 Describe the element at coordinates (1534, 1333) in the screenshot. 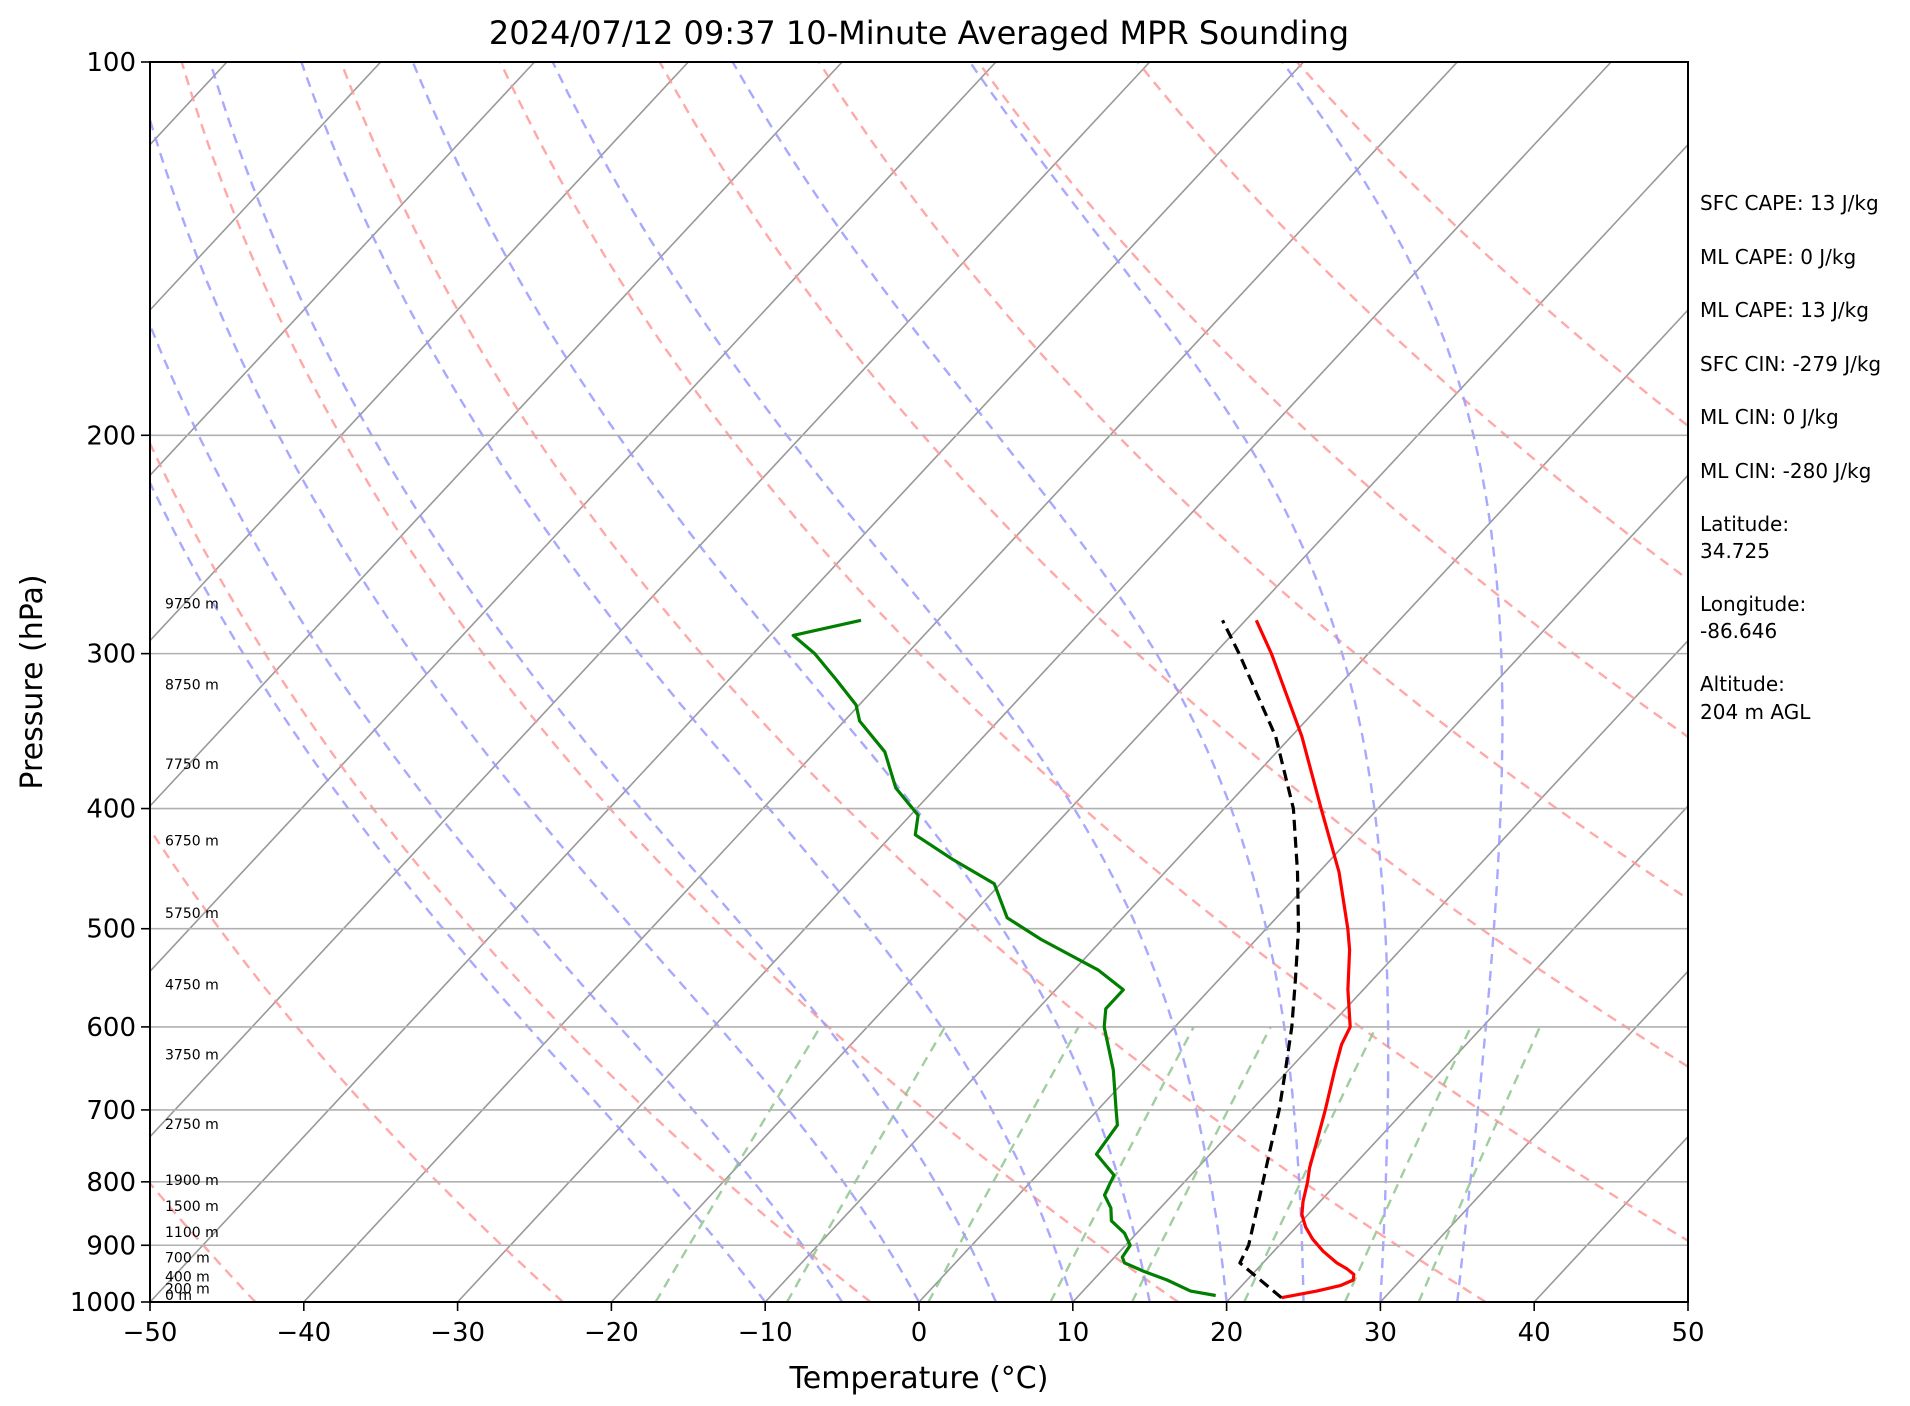

I see `x-tick-label: 40` at that location.